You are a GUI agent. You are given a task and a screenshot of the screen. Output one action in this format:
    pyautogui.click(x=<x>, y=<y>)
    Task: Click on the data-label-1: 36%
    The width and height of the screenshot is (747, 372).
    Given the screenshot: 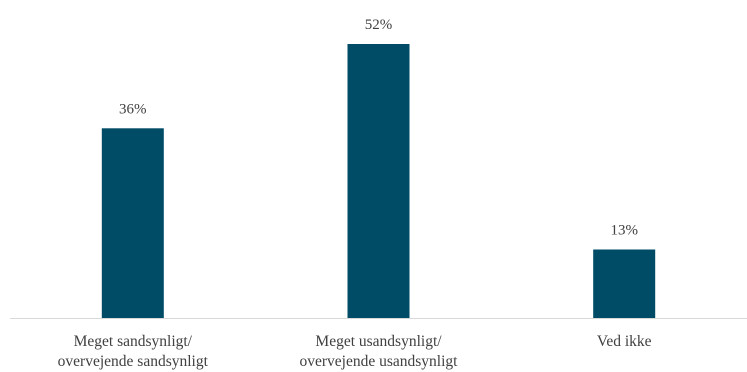 What is the action you would take?
    pyautogui.click(x=133, y=109)
    